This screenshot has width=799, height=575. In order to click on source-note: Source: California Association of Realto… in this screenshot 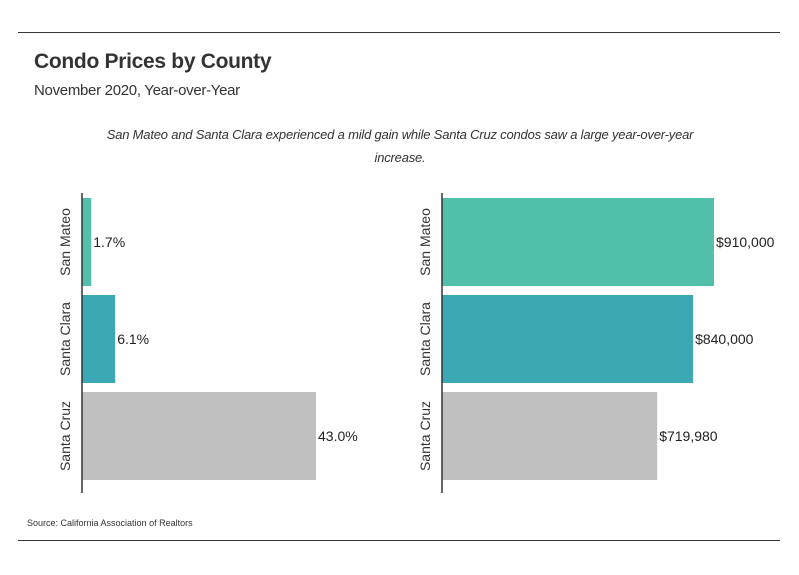, I will do `click(110, 523)`.